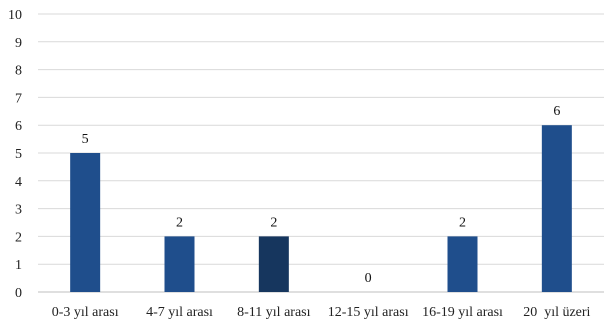  Describe the element at coordinates (18, 126) in the screenshot. I see `y-tick-label: 6` at that location.